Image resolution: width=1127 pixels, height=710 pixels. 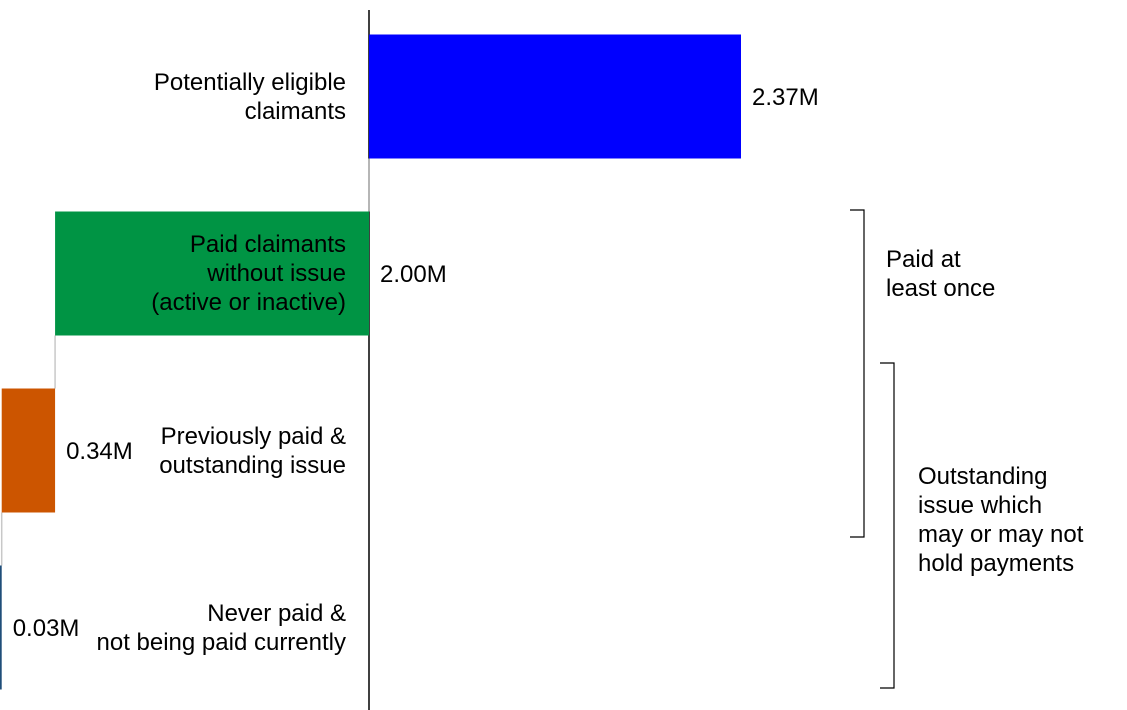 I want to click on category-label: Previously paid & outstanding issue, so click(x=252, y=450).